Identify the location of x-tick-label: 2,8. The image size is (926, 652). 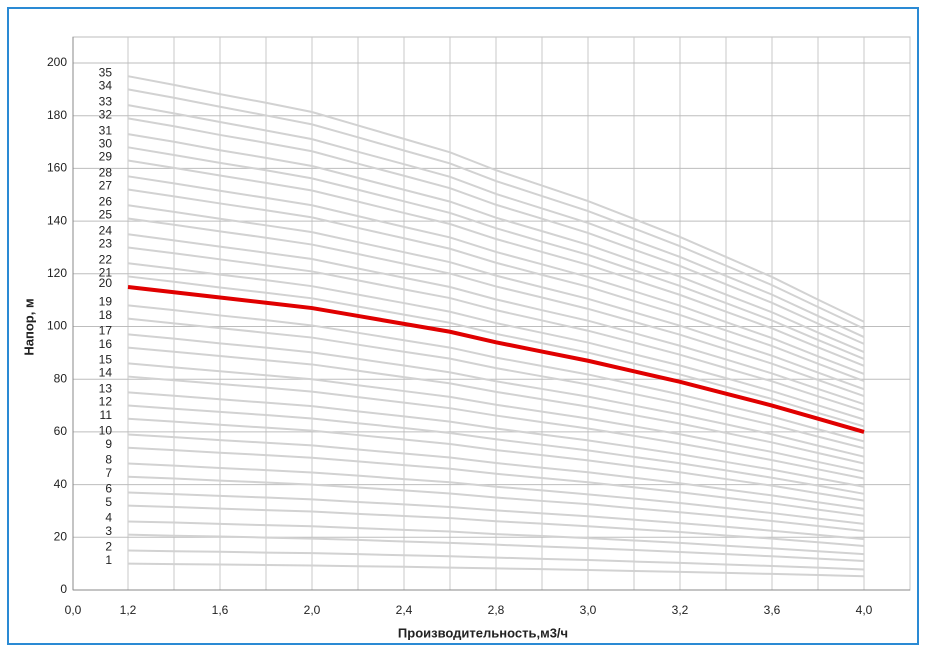
(496, 610).